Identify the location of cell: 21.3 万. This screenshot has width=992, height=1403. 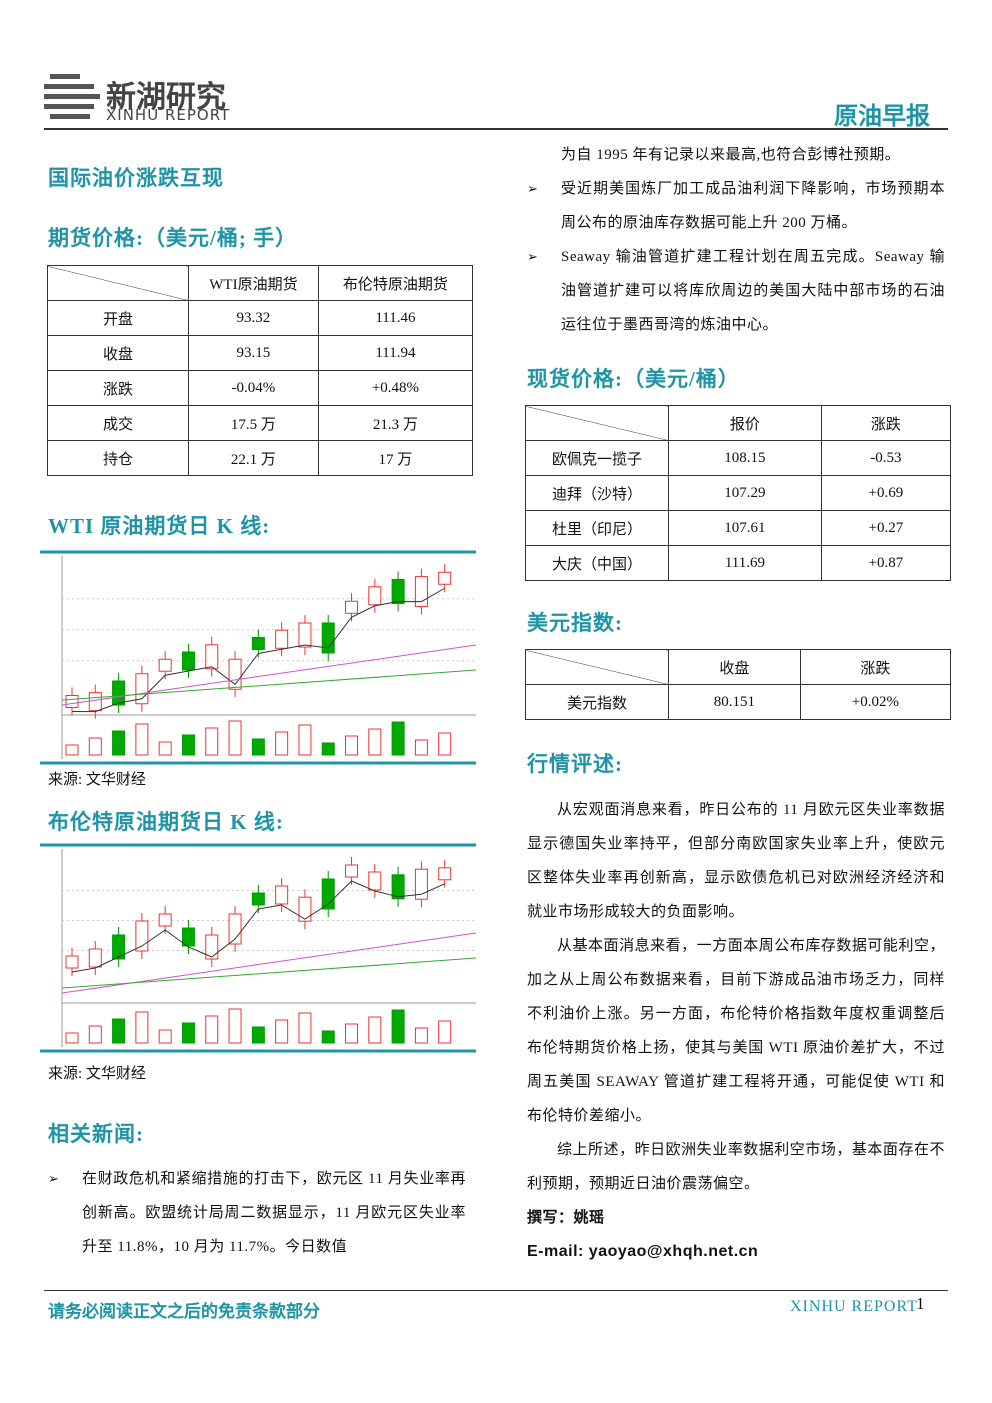
(395, 423).